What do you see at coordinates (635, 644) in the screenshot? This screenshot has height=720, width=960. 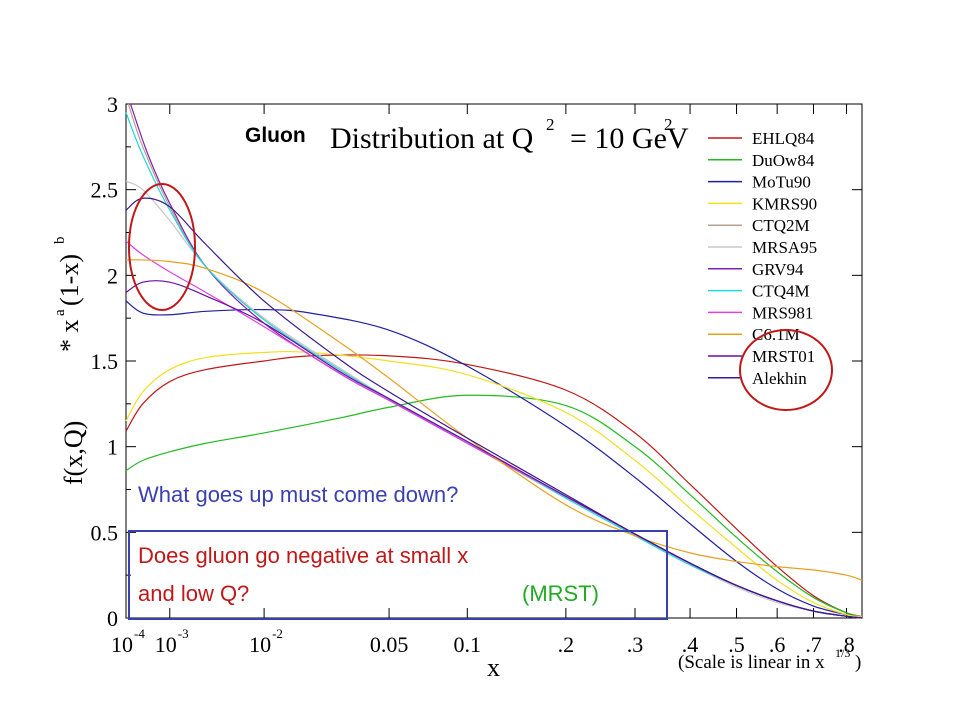 I see `x-tick-label: .3` at bounding box center [635, 644].